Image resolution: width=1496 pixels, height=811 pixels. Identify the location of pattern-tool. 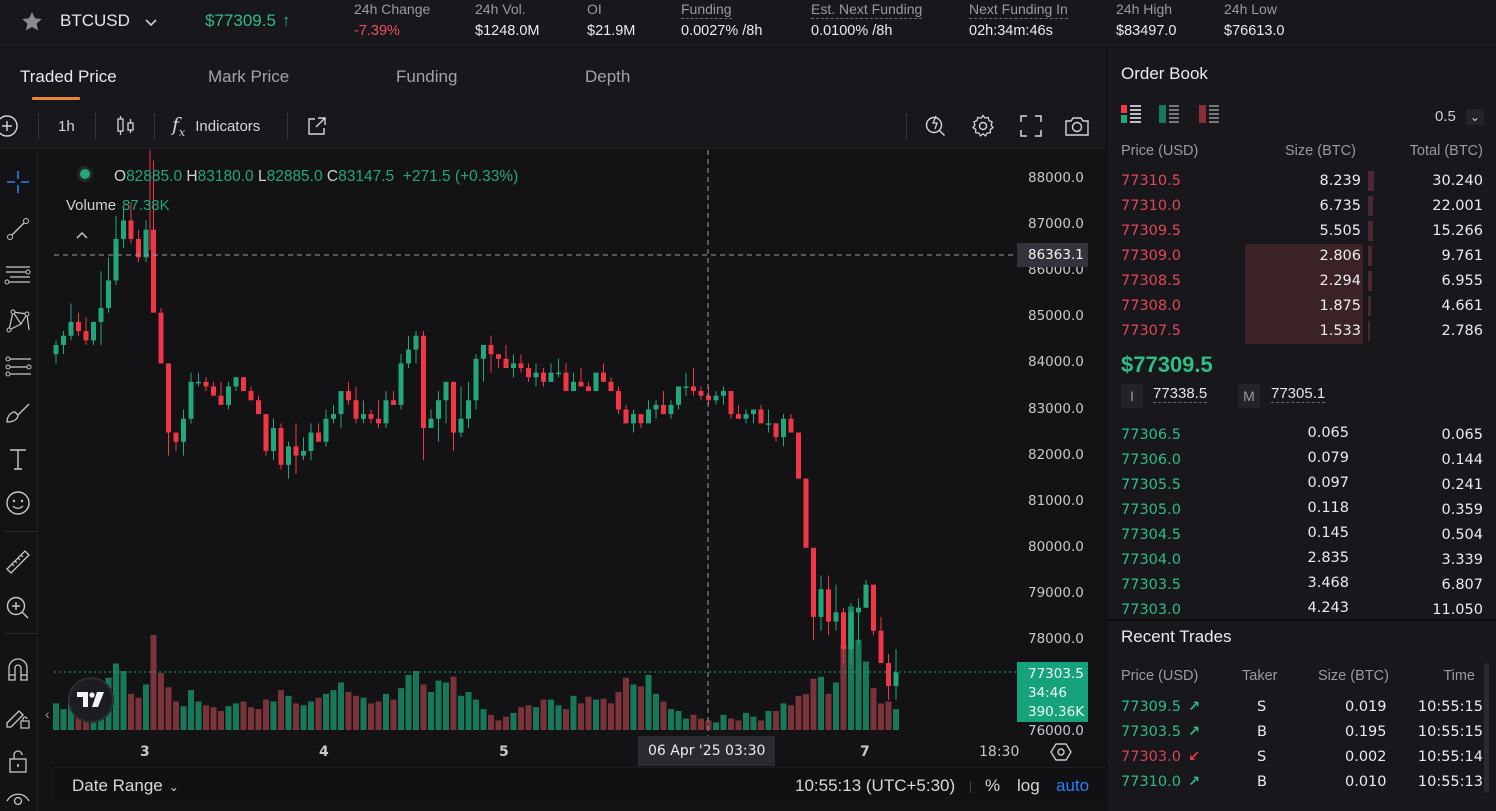
(18, 321).